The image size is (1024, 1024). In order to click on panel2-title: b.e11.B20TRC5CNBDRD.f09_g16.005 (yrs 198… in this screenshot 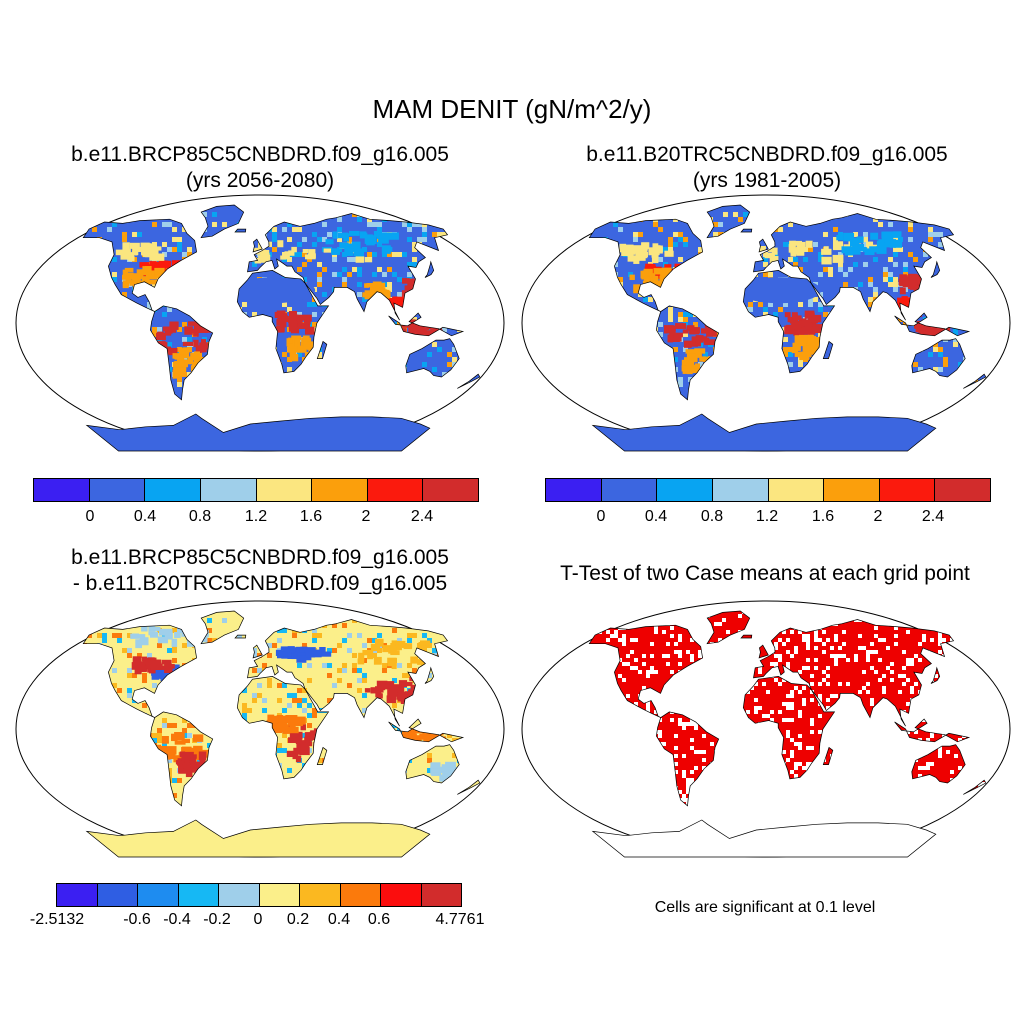, I will do `click(767, 168)`.